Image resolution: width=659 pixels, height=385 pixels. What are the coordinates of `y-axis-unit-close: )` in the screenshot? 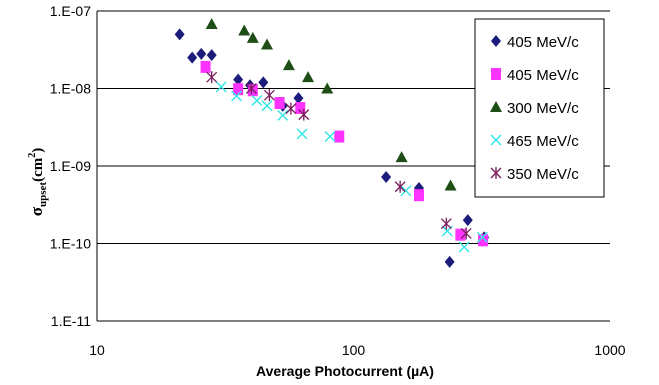 It's located at (38, 150).